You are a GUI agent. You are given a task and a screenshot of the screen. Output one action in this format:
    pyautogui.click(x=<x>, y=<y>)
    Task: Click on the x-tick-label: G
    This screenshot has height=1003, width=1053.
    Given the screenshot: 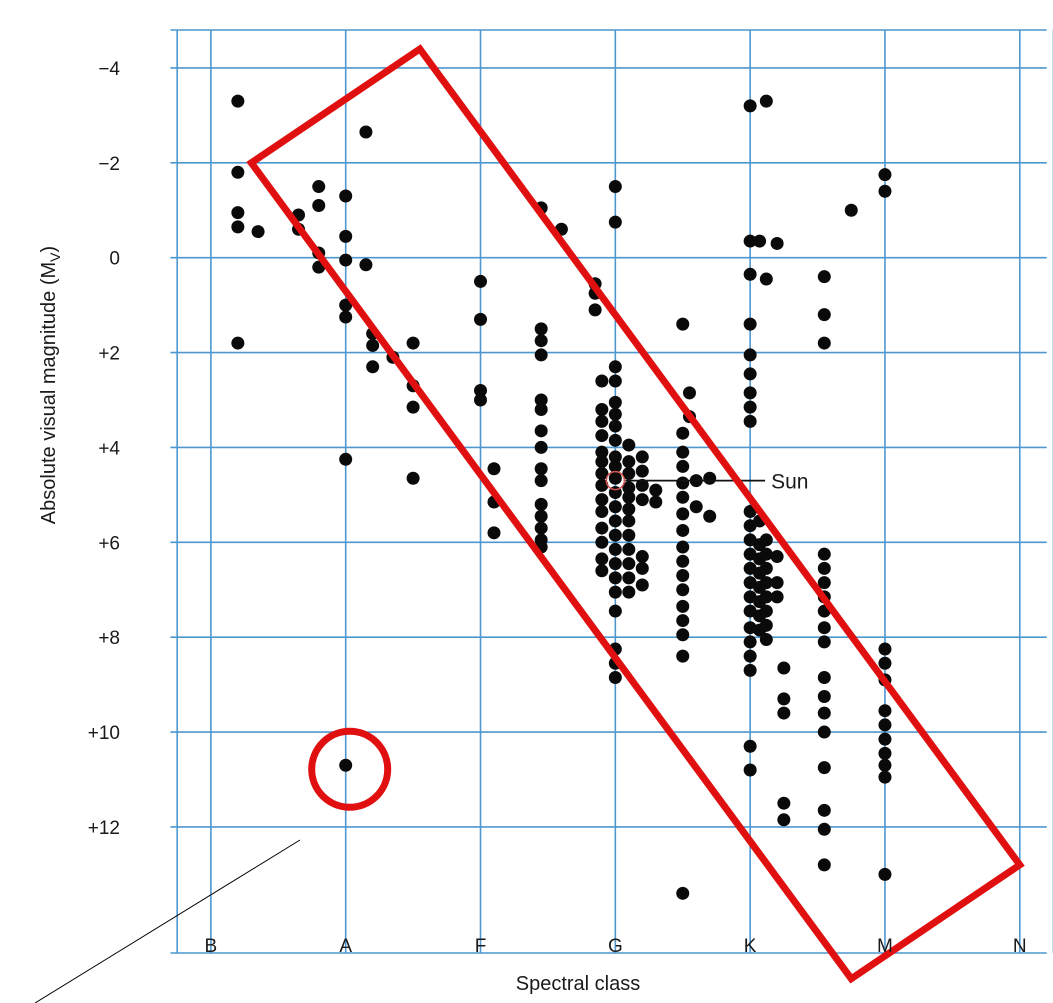 What is the action you would take?
    pyautogui.click(x=615, y=946)
    